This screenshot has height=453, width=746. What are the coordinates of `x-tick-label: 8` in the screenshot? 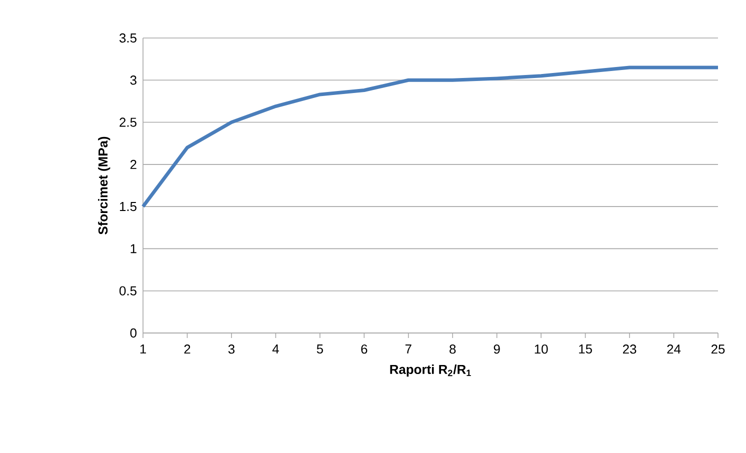 It's located at (453, 349).